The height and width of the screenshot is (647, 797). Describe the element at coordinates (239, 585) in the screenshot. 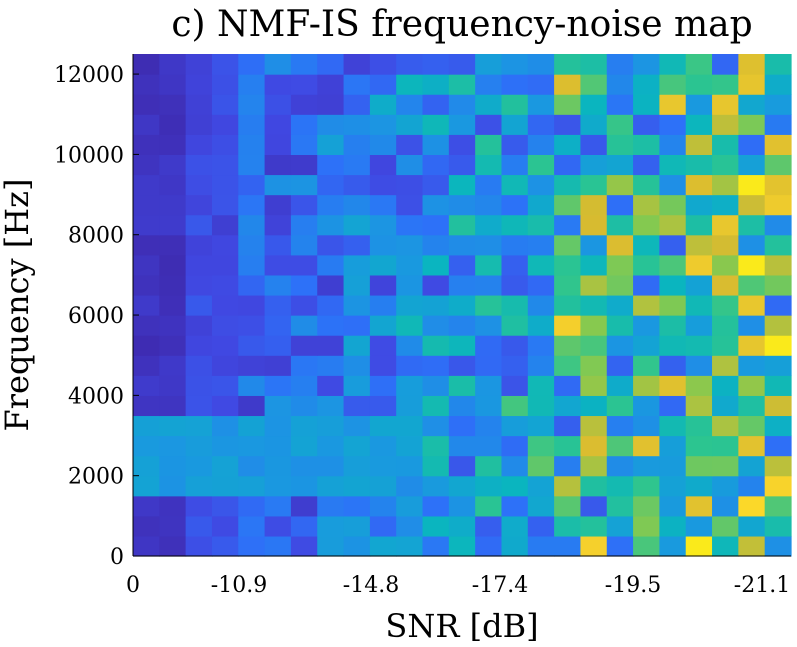

I see `x-tick-label: -10.9` at that location.